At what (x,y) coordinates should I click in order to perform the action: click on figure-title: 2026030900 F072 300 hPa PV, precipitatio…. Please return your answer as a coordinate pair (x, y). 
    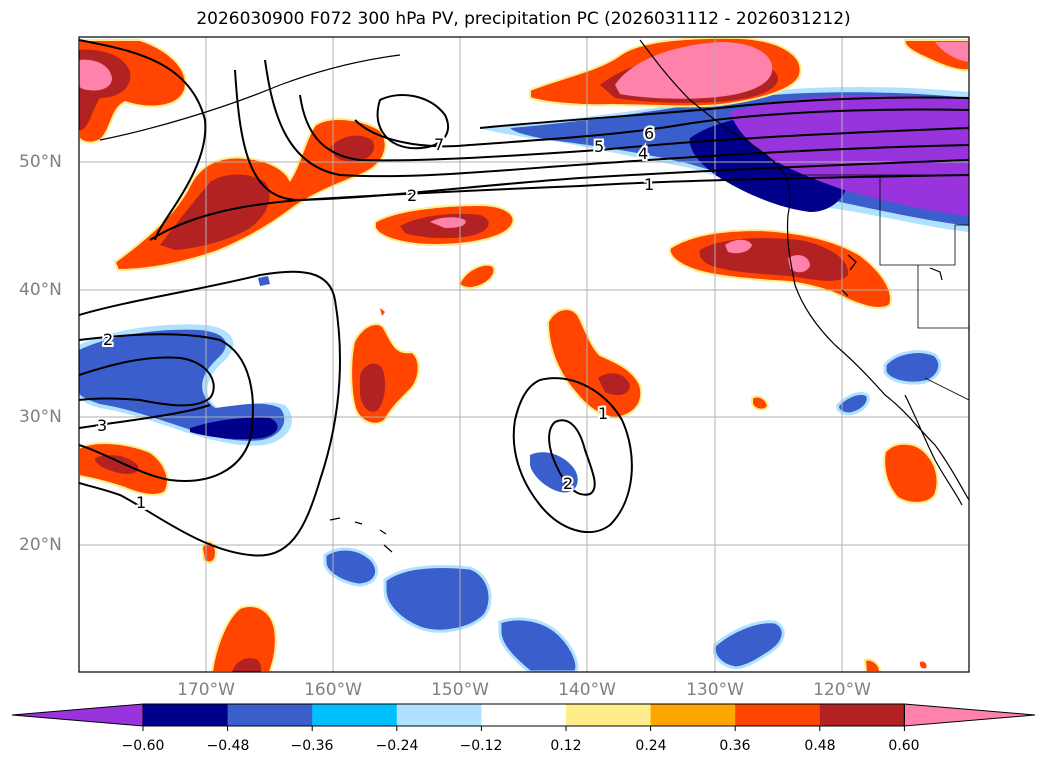
    Looking at the image, I should click on (523, 19).